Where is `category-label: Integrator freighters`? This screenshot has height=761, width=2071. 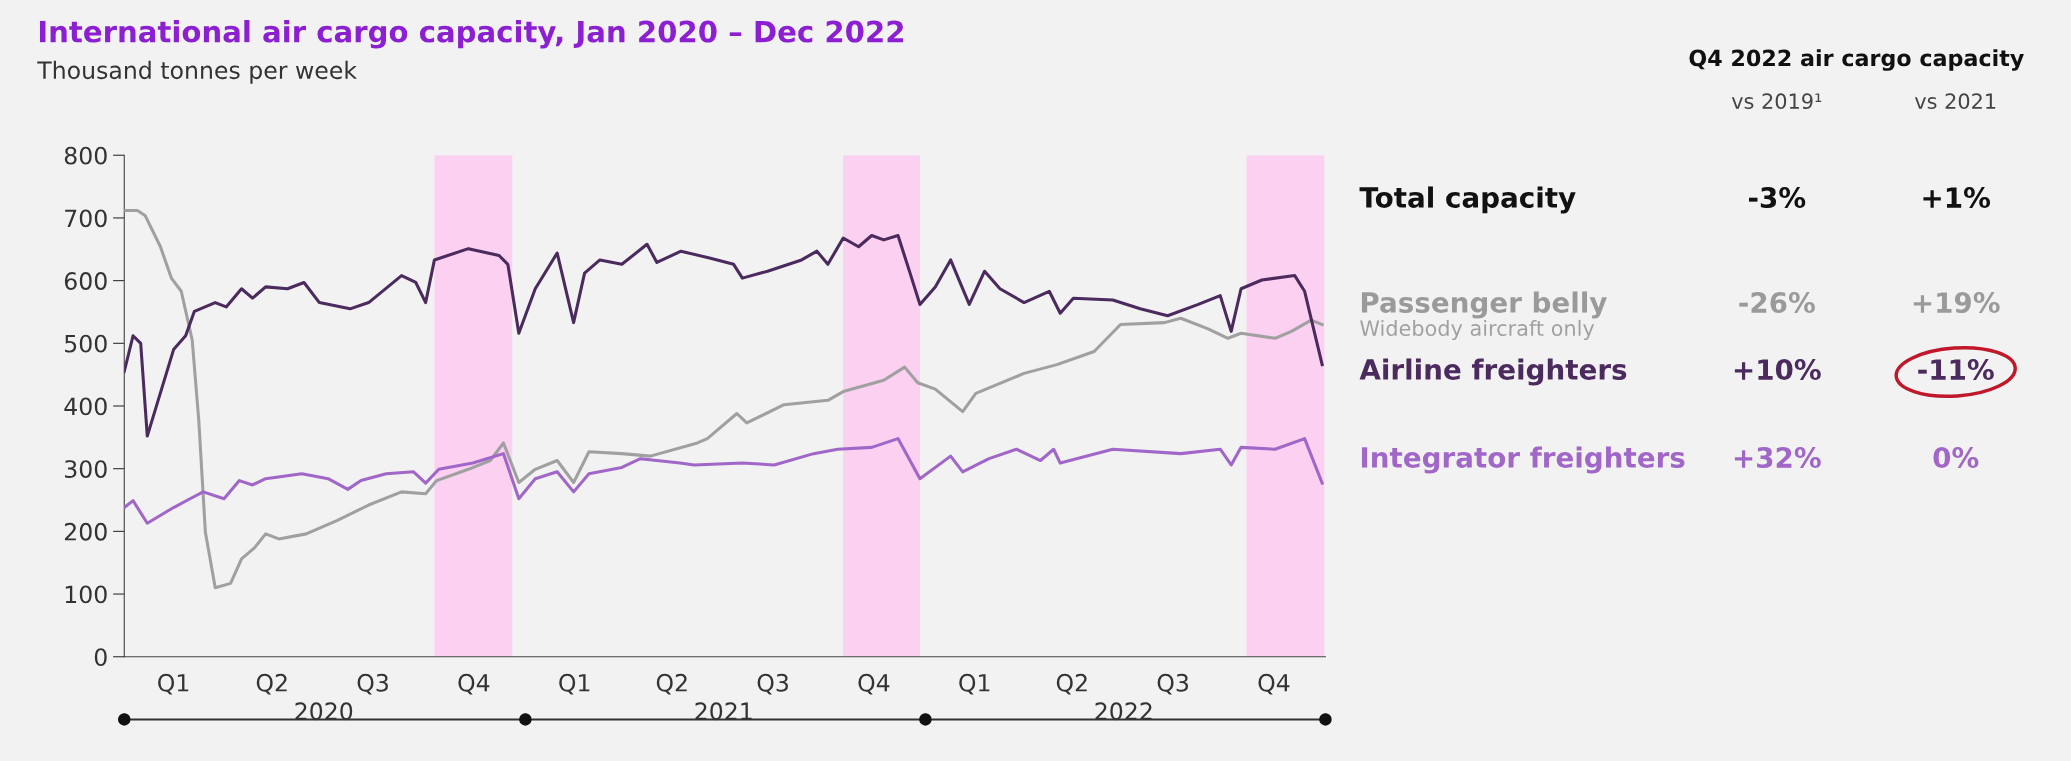
category-label: Integrator freighters is located at coordinates (1523, 460).